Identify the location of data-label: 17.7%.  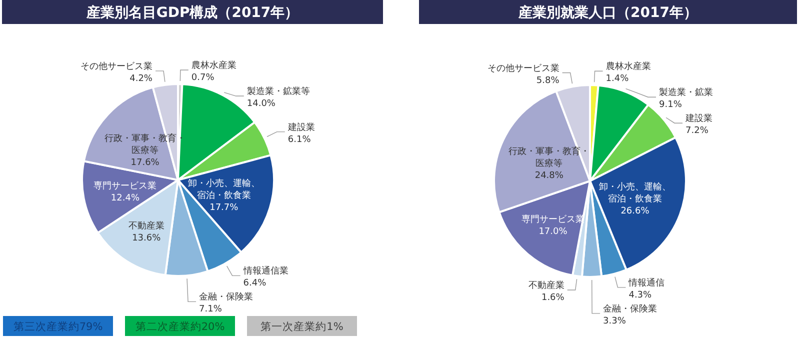
(224, 207).